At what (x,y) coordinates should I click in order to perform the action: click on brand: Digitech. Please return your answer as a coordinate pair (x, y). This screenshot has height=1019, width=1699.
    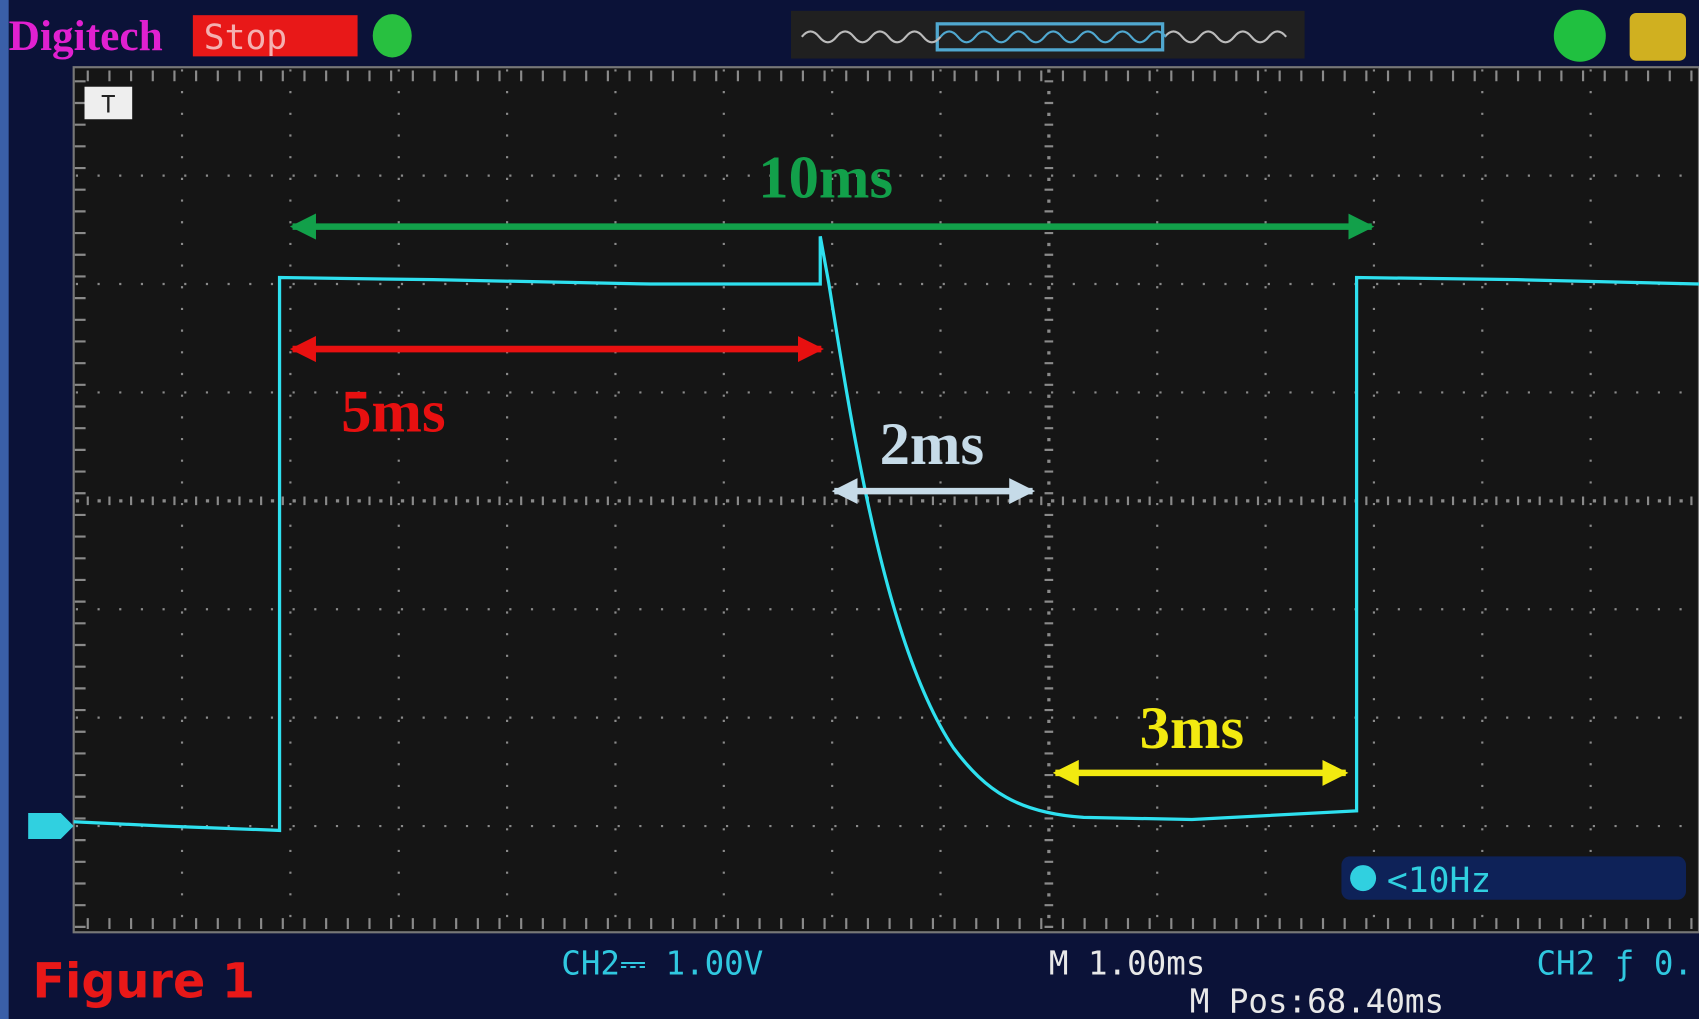
    Looking at the image, I should click on (86, 36).